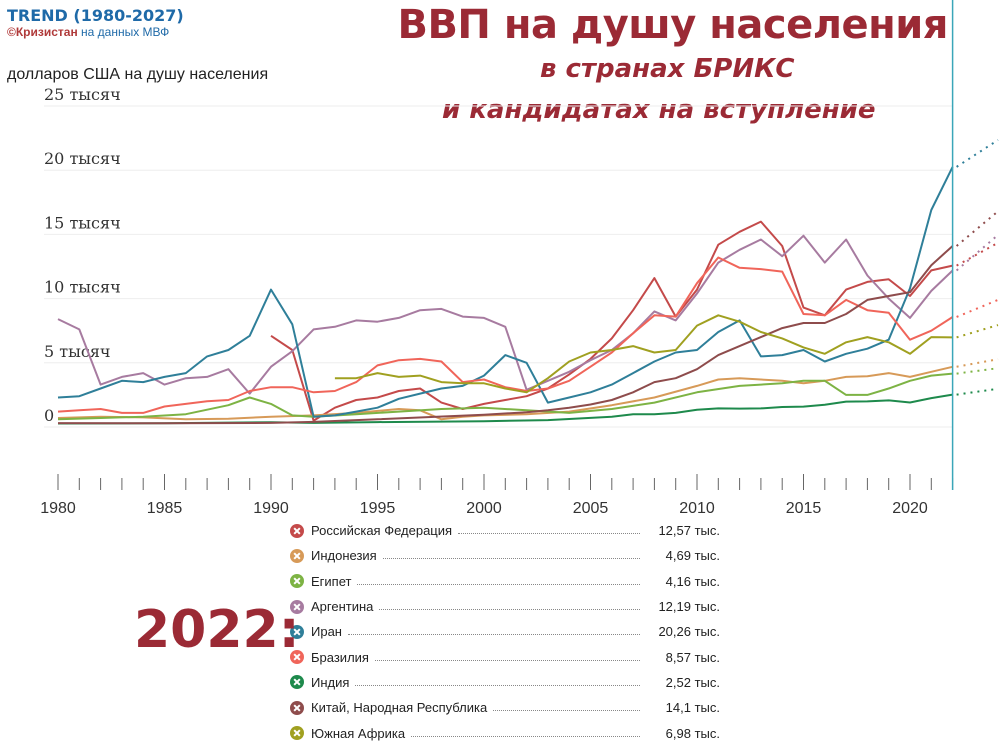  Describe the element at coordinates (505, 530) in the screenshot. I see `legend-item: Российская Федерация 12,57 тыс.` at that location.